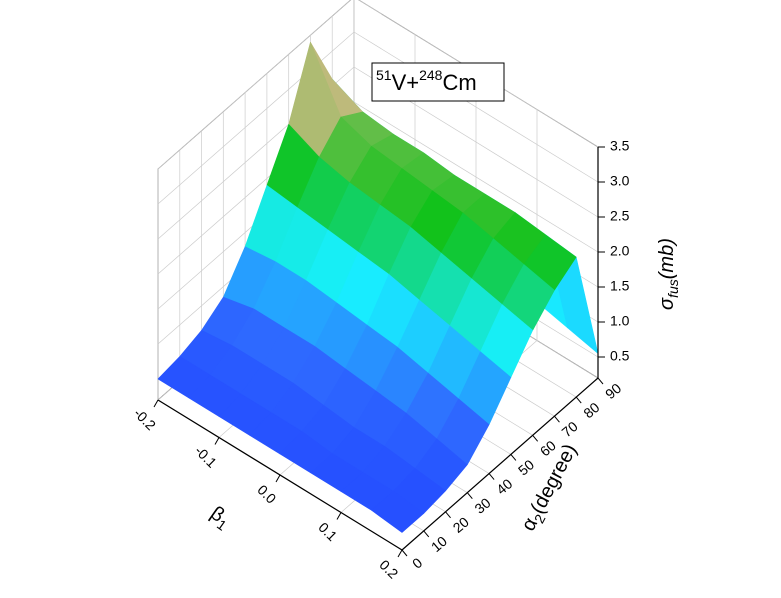 Image resolution: width=781 pixels, height=598 pixels. I want to click on x-tick-label: -0.2, so click(145, 419).